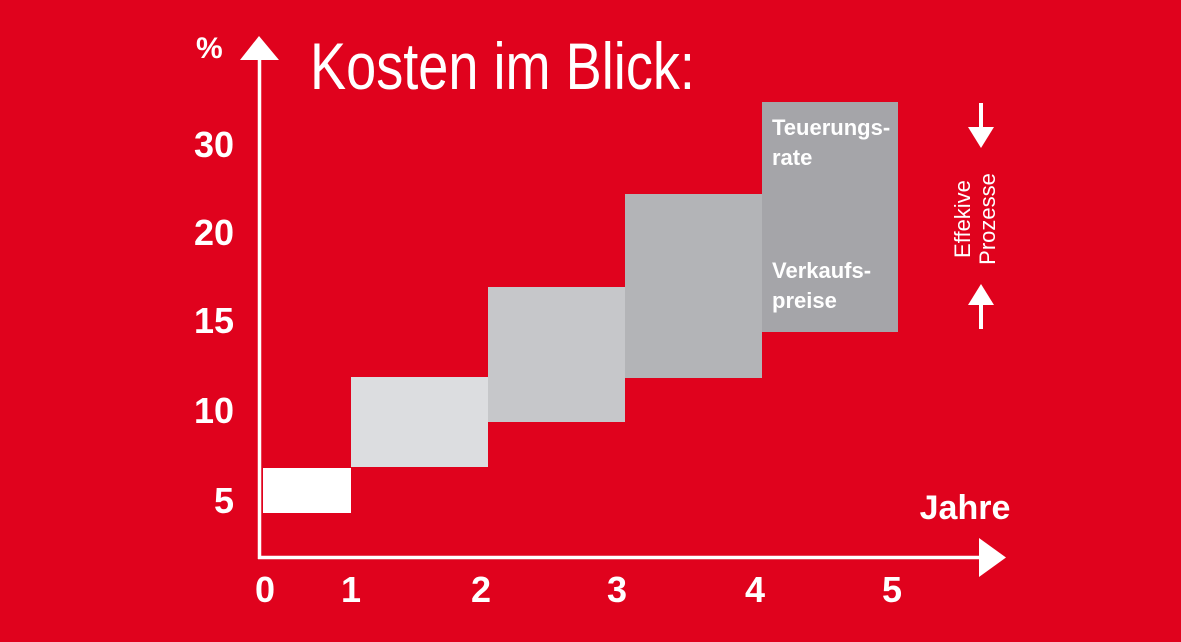 The height and width of the screenshot is (642, 1181). What do you see at coordinates (213, 320) in the screenshot?
I see `y-tick-15: 15` at bounding box center [213, 320].